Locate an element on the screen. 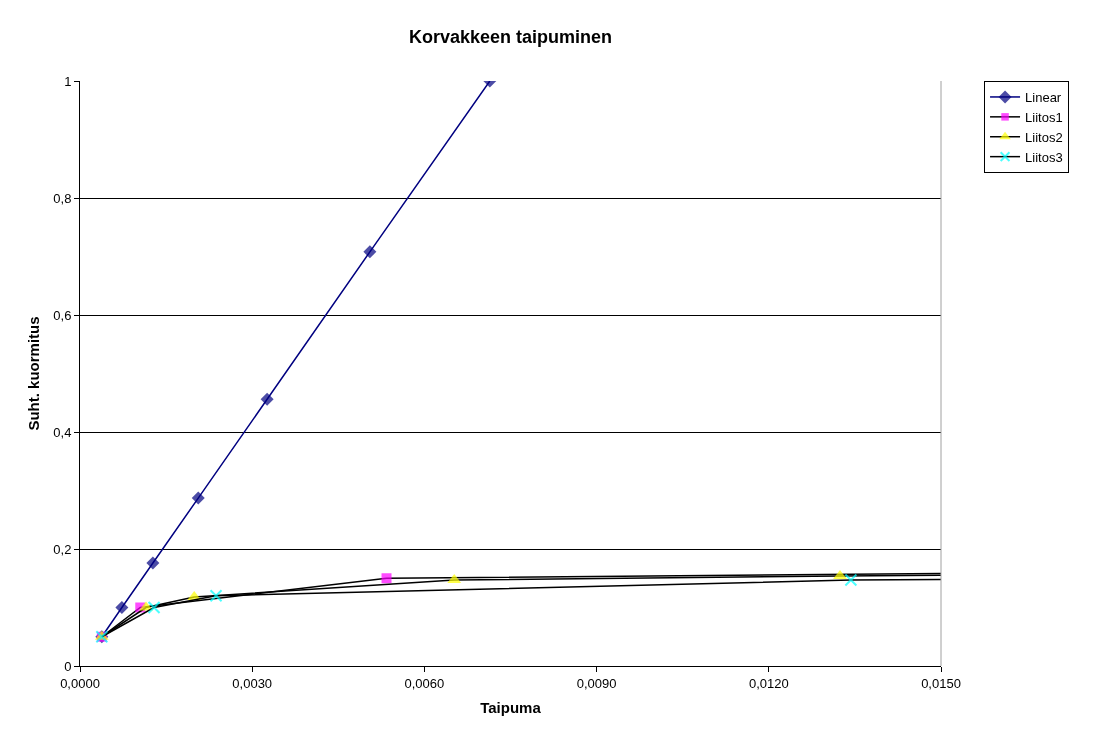 The image size is (1093, 738). x-axis-title: Taipuma is located at coordinates (511, 707).